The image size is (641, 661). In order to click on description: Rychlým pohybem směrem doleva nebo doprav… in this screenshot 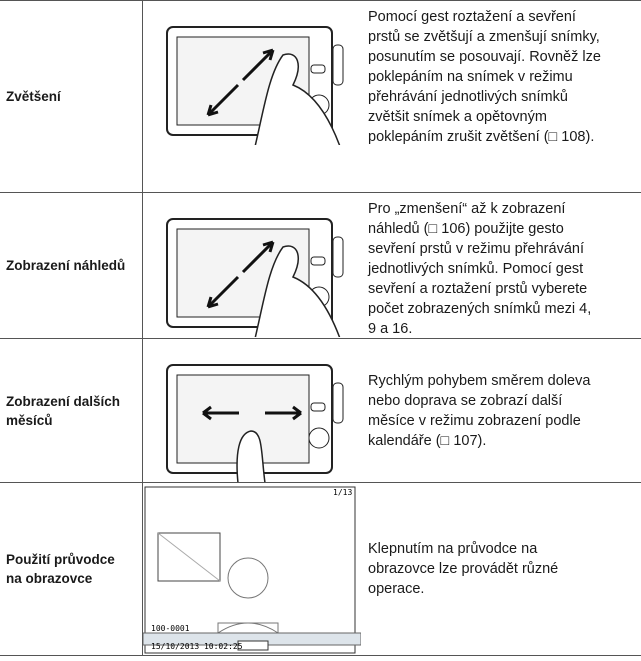, I will do `click(504, 410)`.